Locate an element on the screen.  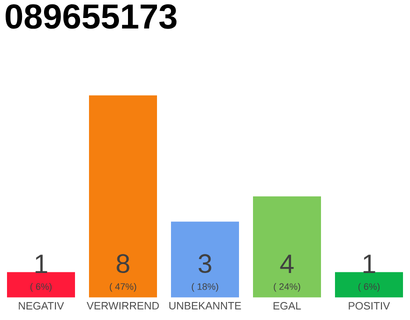
annotation: ( 24%) is located at coordinates (287, 287).